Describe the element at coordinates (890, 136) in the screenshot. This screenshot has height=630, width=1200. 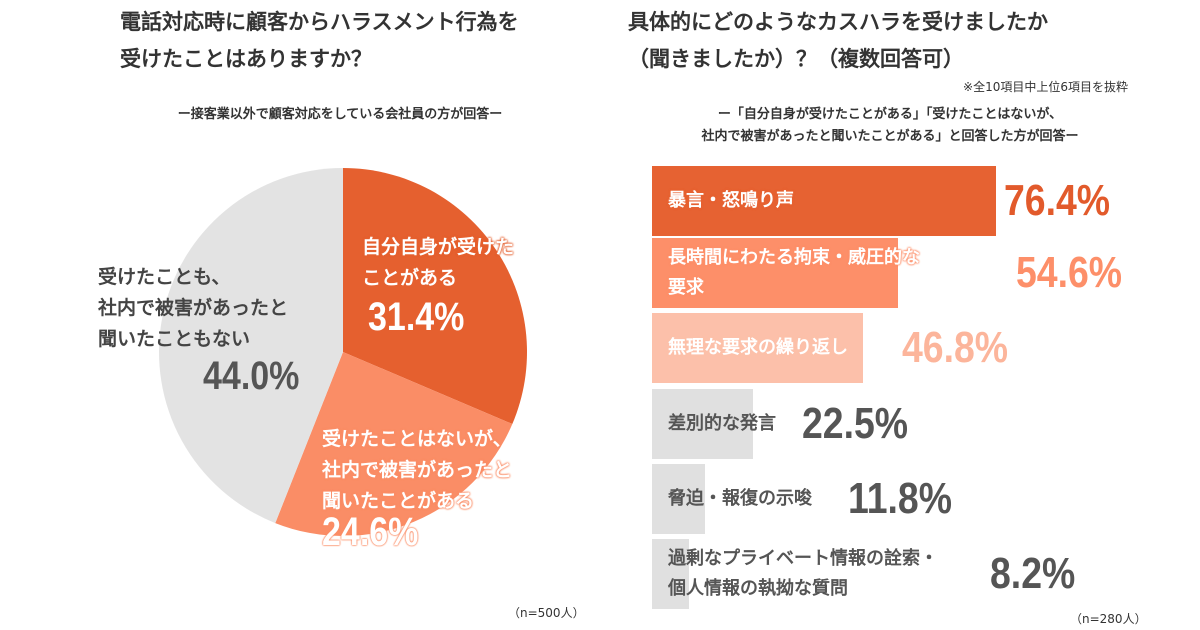
I see `right-subtitle-line: 社内で被害があったと聞いたことがある」と回答した方が回答ー` at that location.